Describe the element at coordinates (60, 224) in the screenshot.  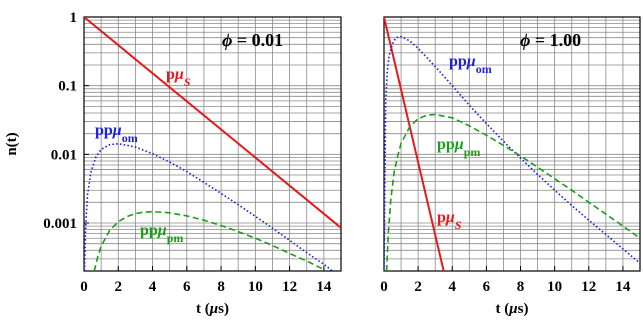
I see `y-tick-label: 0.001` at that location.